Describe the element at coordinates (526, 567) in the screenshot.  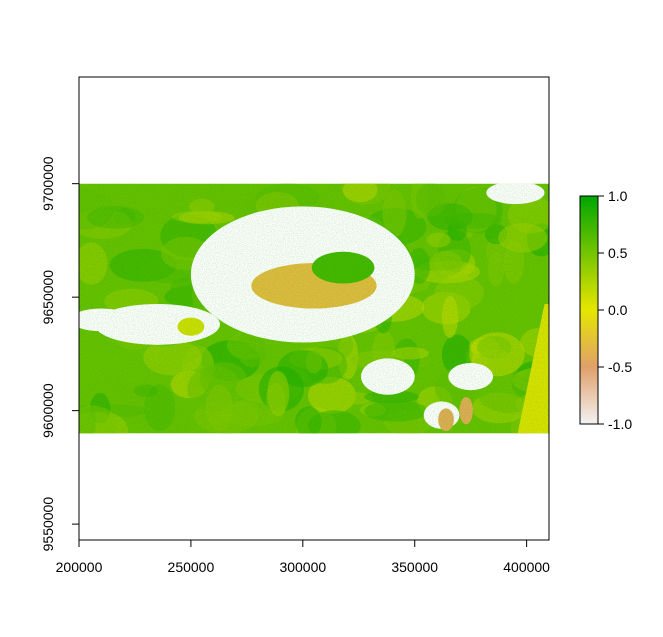
I see `x-tick-label: 400000` at that location.